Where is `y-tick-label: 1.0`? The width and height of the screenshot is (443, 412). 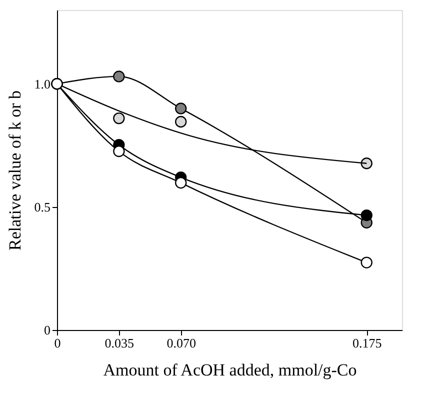
y-tick-label: 1.0 is located at coordinates (42, 84).